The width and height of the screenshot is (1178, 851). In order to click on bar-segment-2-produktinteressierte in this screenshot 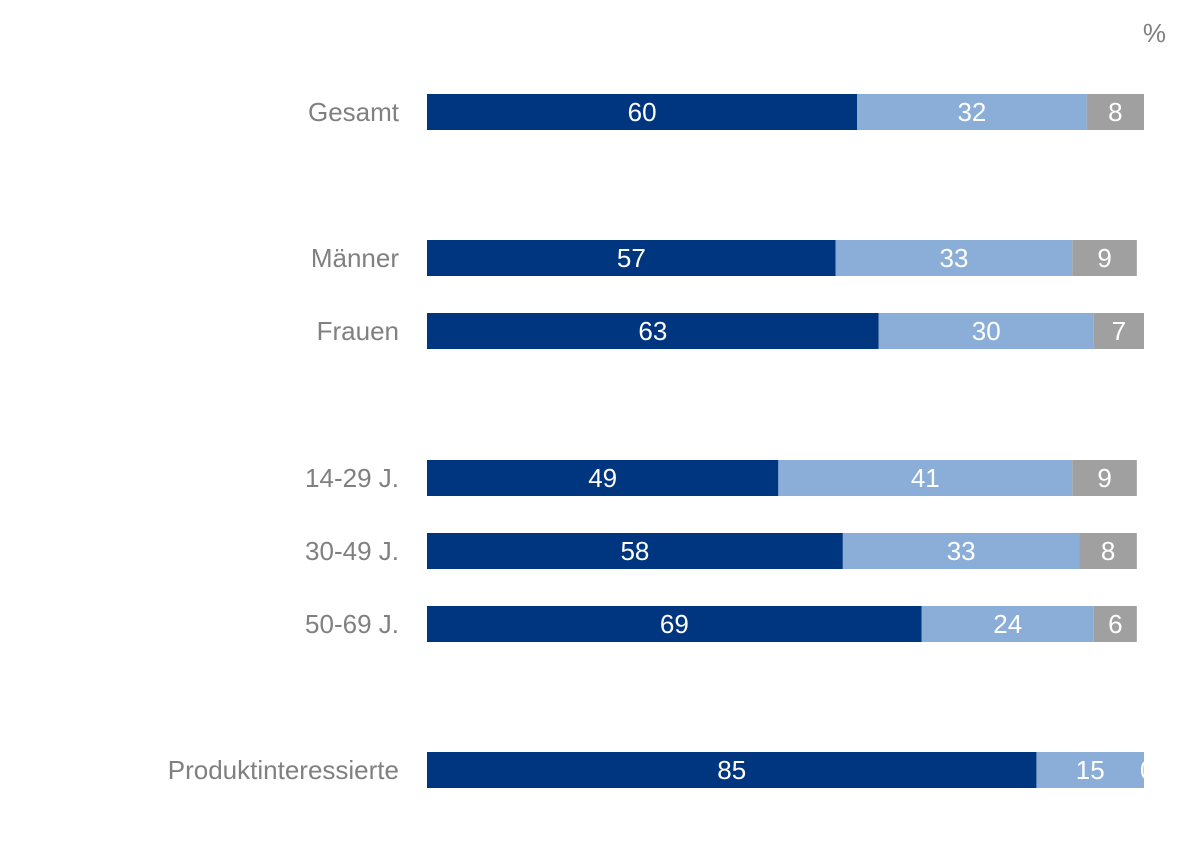, I will do `click(1090, 770)`.